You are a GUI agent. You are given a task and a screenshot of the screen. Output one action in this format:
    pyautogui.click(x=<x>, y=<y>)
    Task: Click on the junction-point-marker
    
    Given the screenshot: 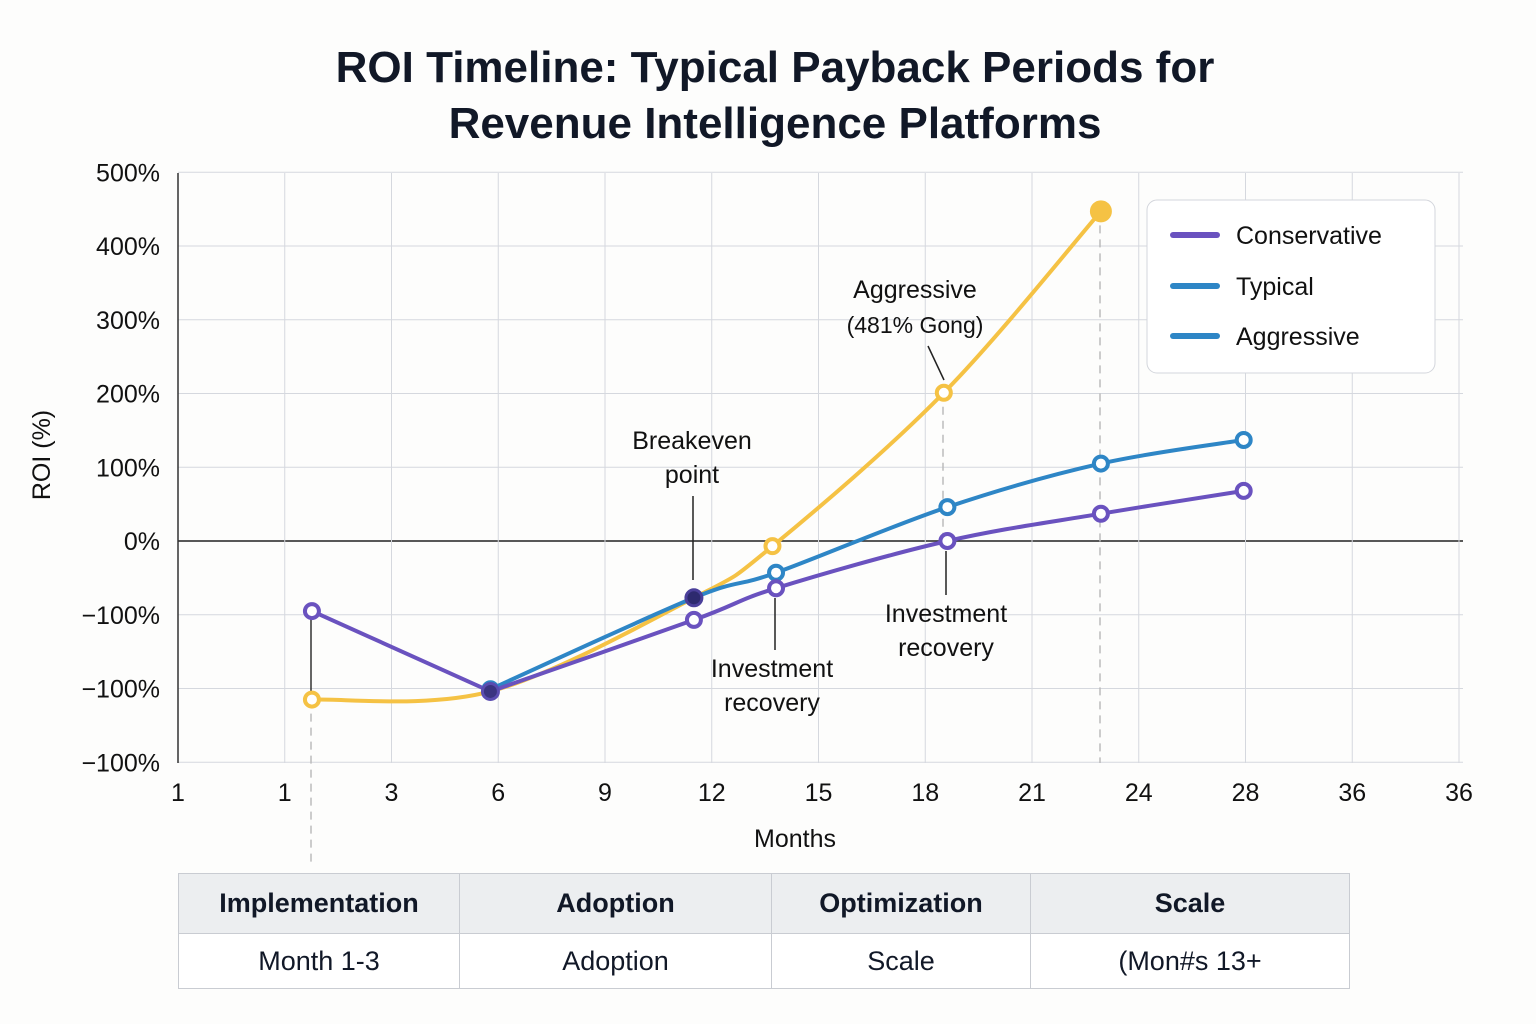 What is the action you would take?
    pyautogui.click(x=490, y=691)
    